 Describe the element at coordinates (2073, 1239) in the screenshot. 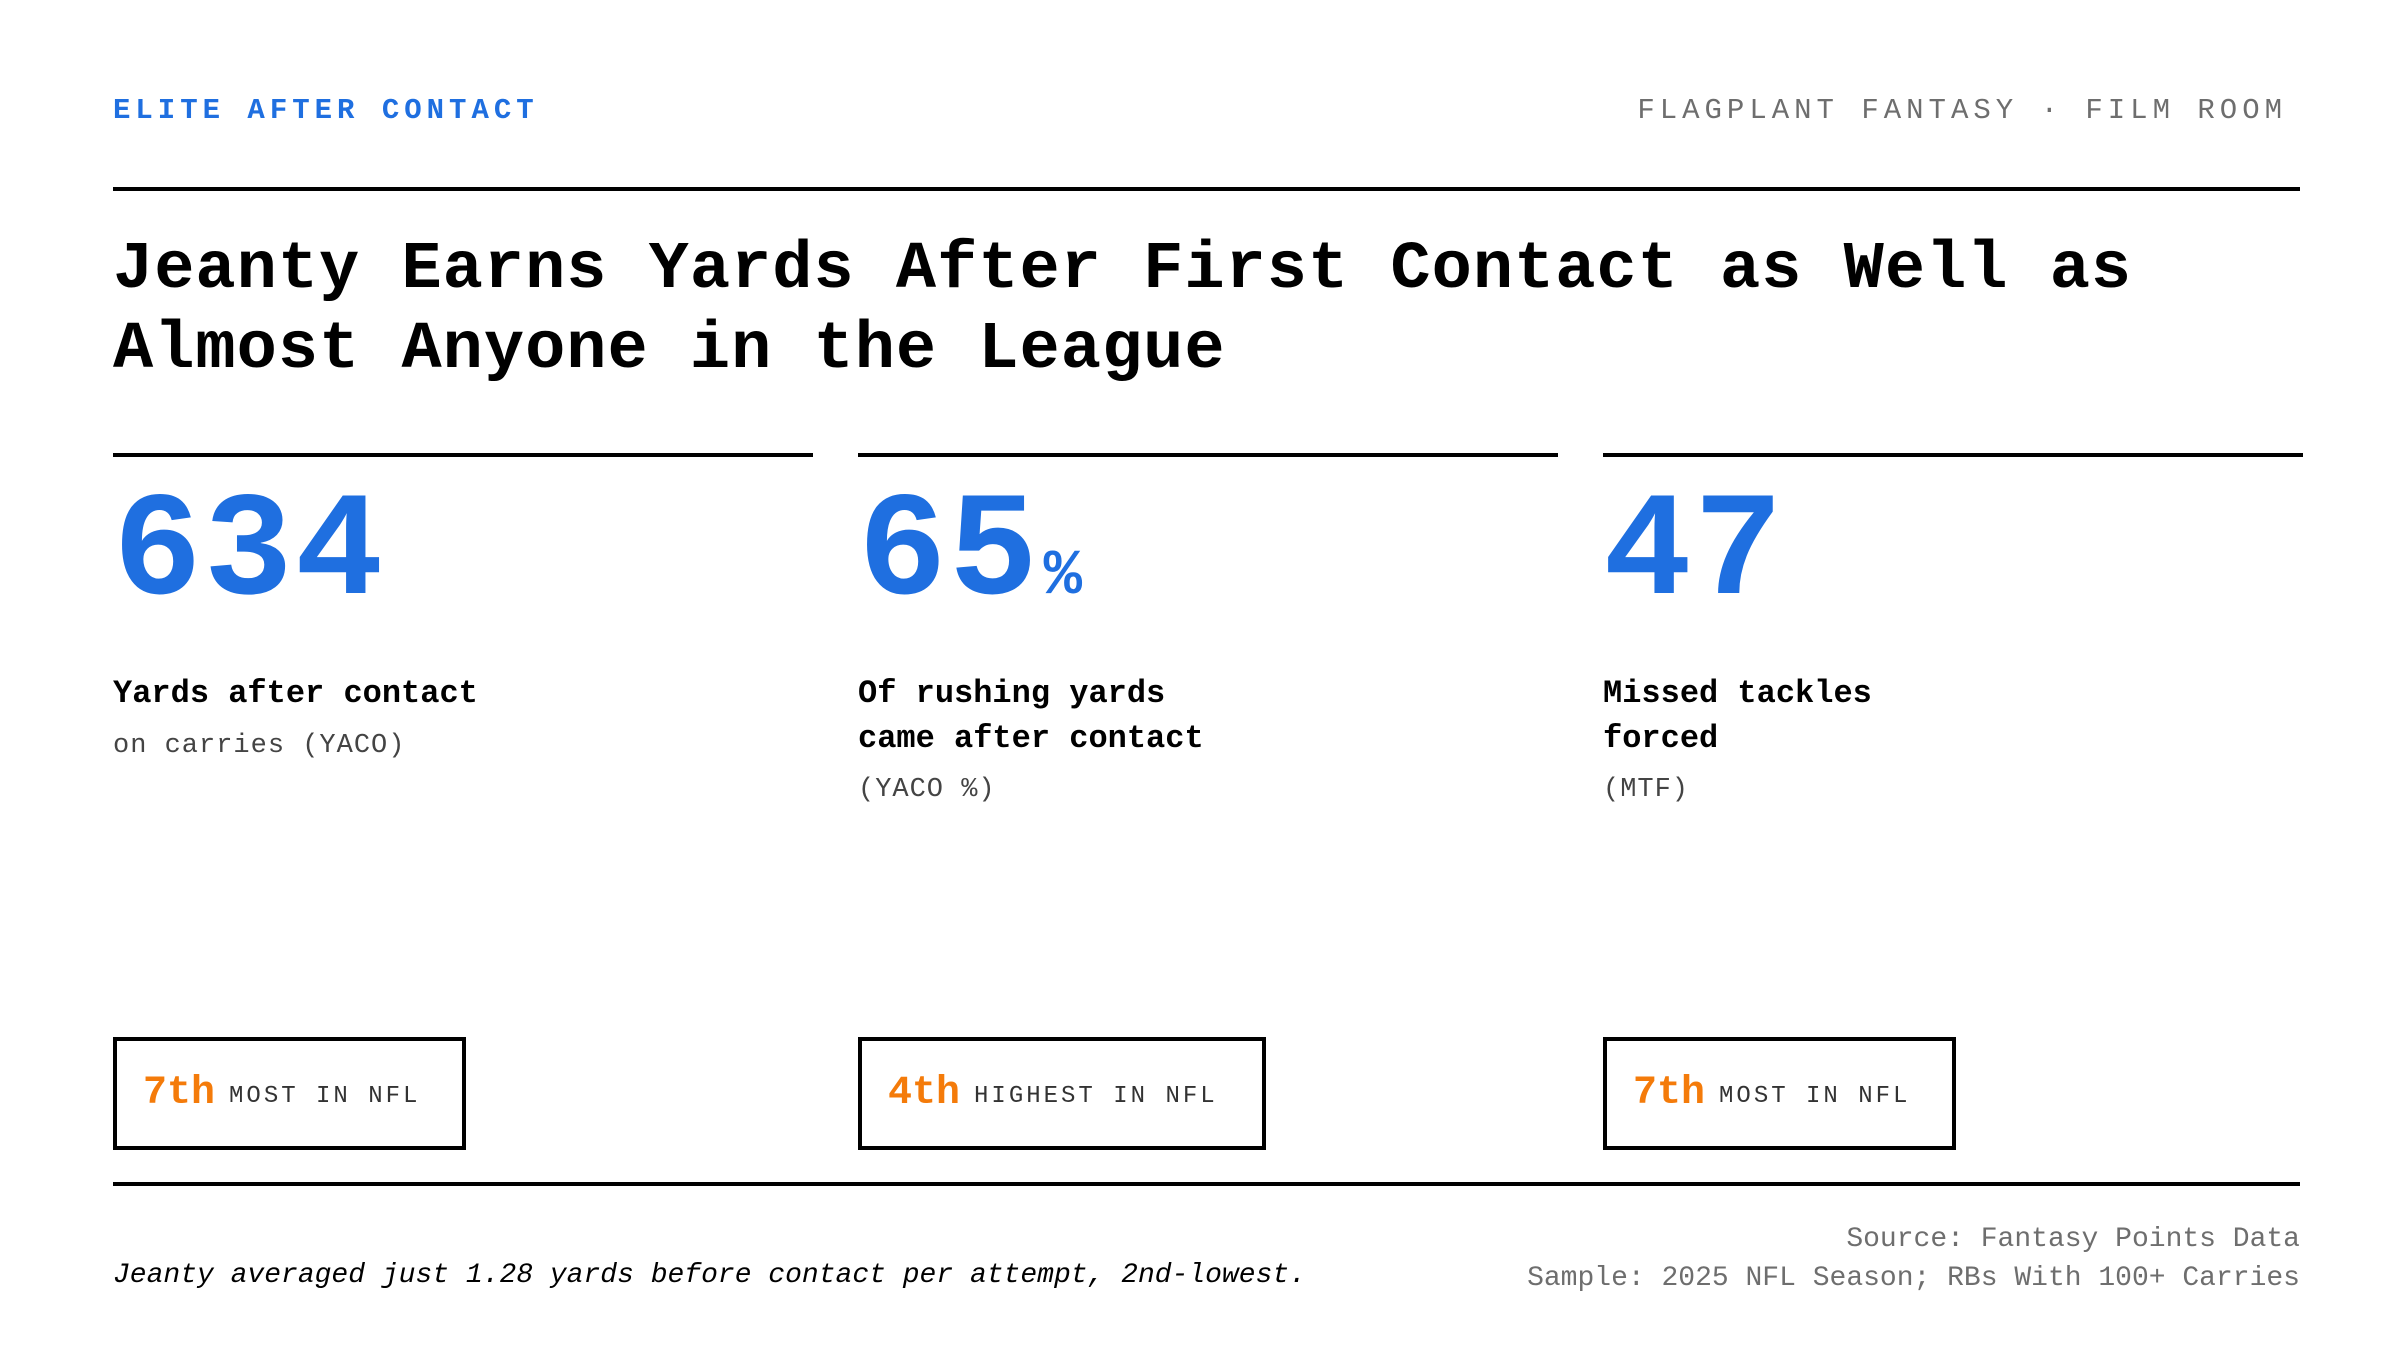

I see `source-line: Source: Fantasy Points Data` at that location.